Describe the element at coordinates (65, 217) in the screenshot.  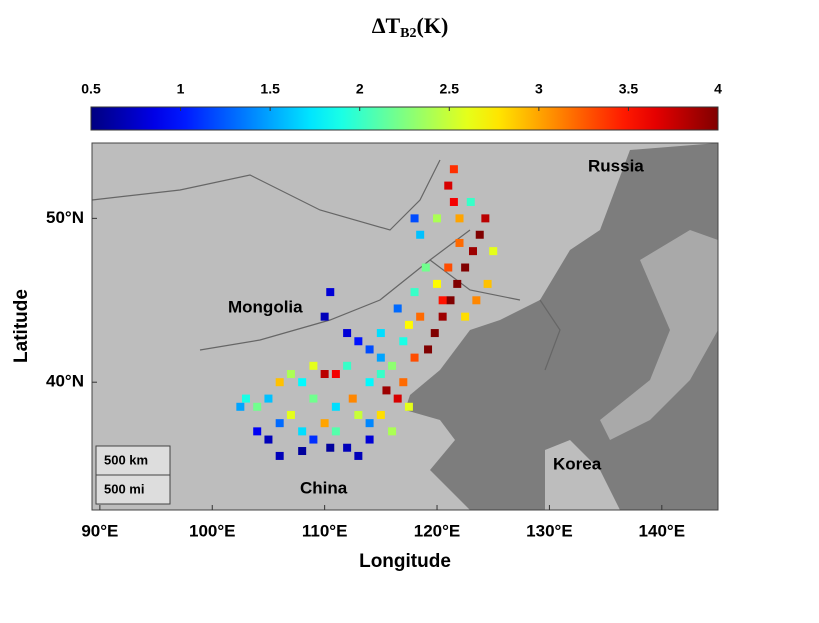
I see `y-tick-label: 50°N` at that location.